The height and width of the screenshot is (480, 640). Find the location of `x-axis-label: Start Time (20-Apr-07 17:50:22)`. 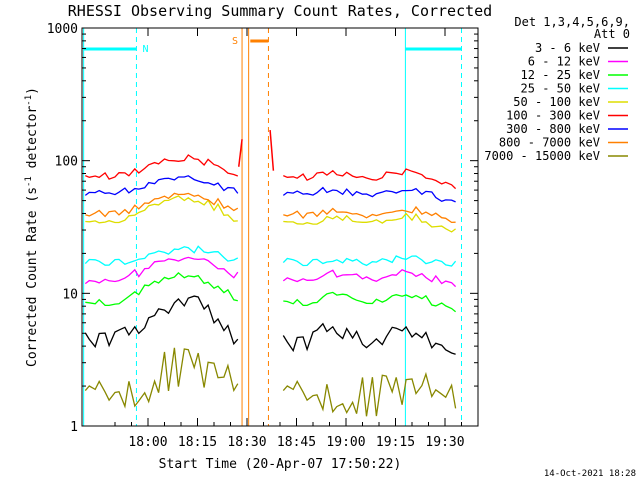

x-axis-label: Start Time (20-Apr-07 17:50:22) is located at coordinates (280, 464).